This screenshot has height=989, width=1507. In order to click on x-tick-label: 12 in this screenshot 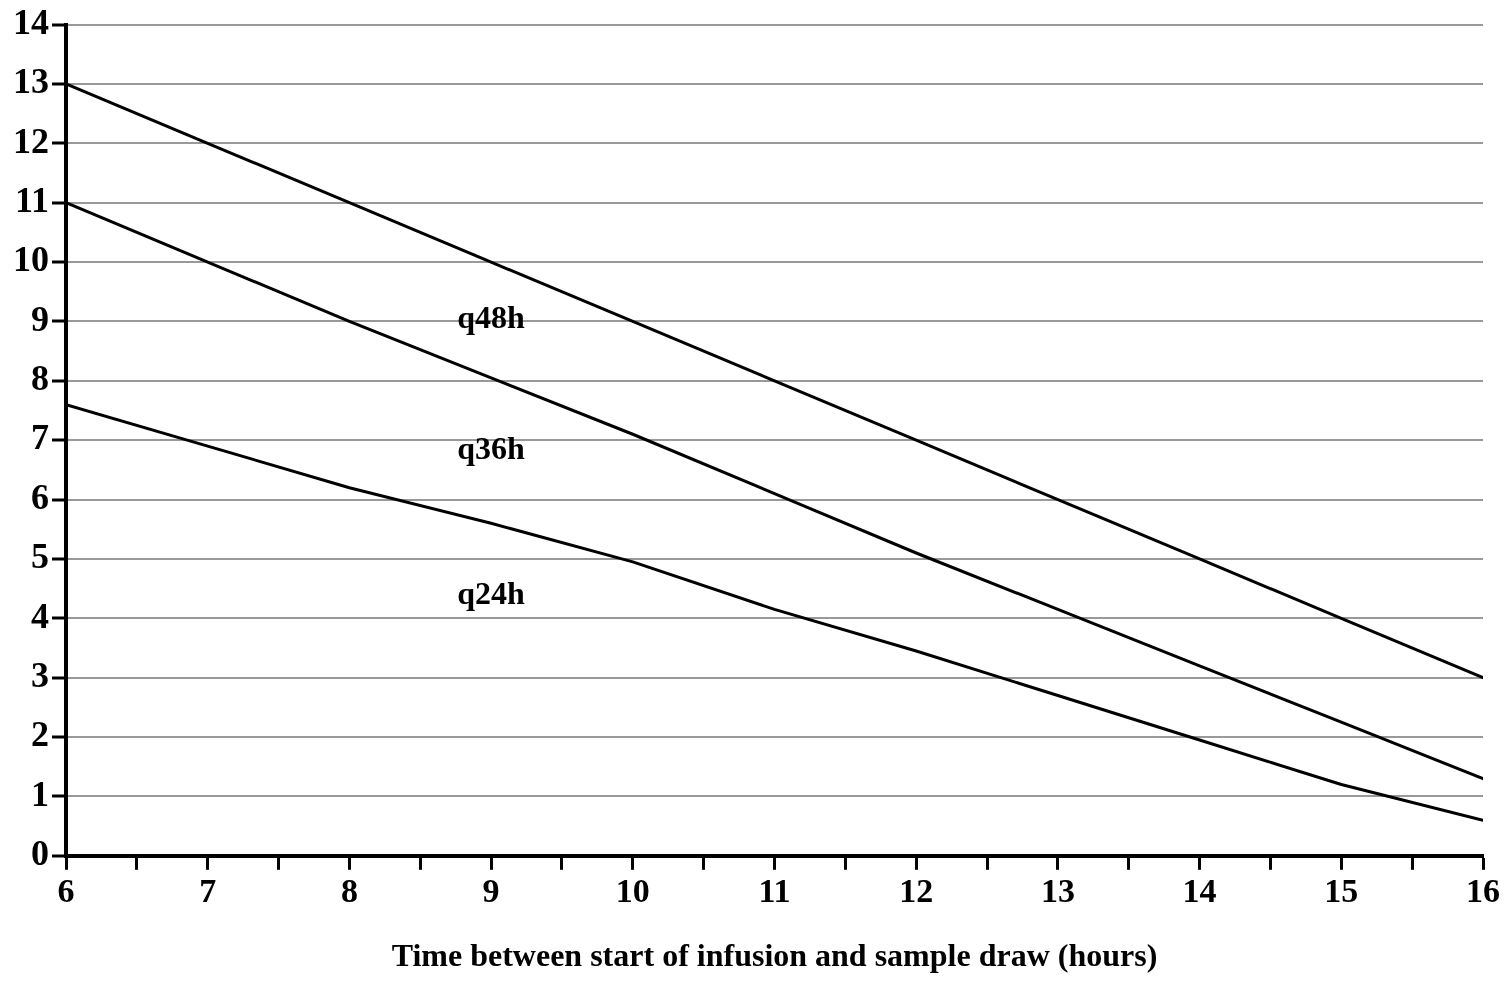, I will do `click(916, 890)`.